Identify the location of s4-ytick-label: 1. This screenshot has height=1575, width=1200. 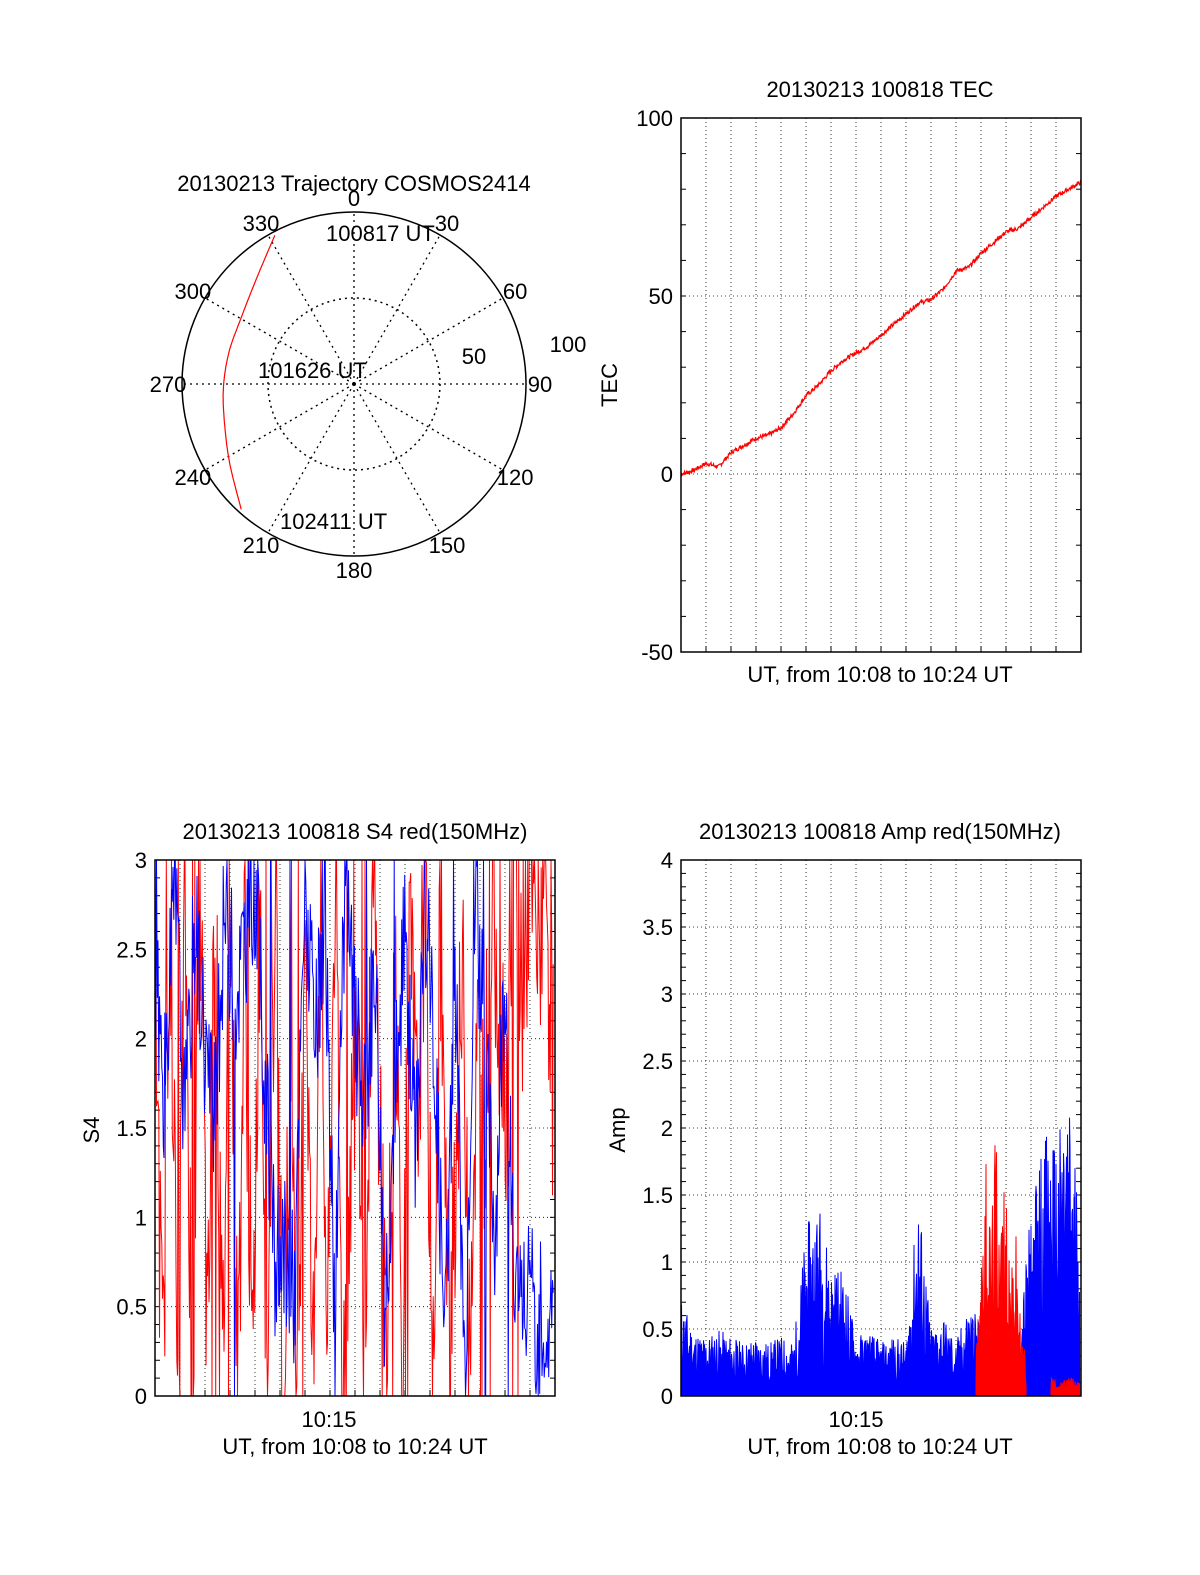
(141, 1217).